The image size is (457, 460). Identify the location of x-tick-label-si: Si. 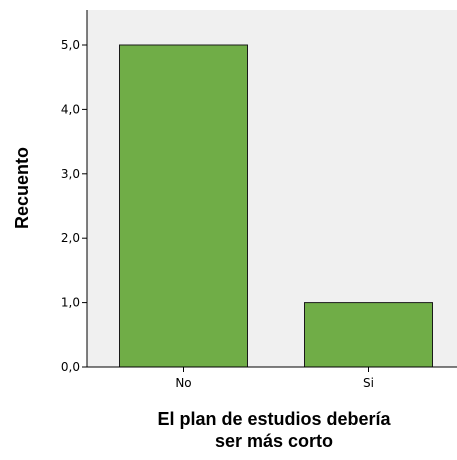
(368, 383).